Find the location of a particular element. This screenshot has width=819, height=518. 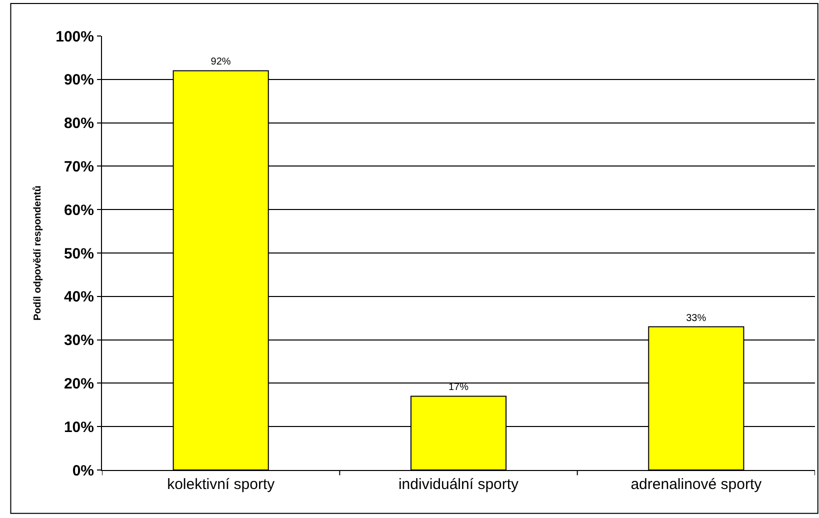

y-tick-label: 50% is located at coordinates (79, 253).